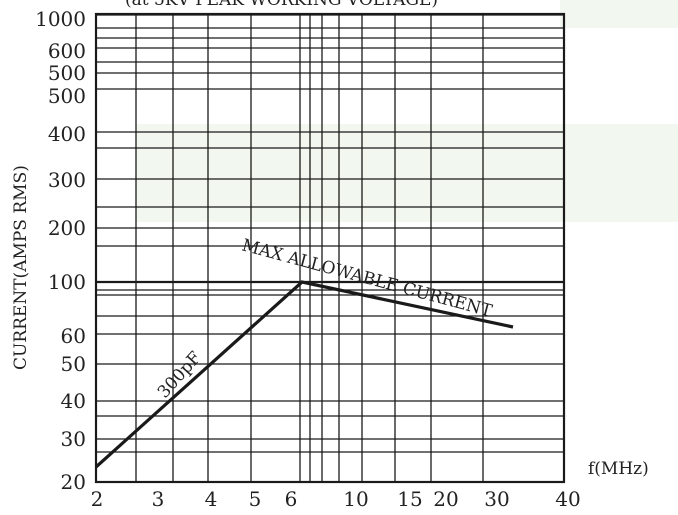  What do you see at coordinates (619, 14) in the screenshot?
I see `band-top` at bounding box center [619, 14].